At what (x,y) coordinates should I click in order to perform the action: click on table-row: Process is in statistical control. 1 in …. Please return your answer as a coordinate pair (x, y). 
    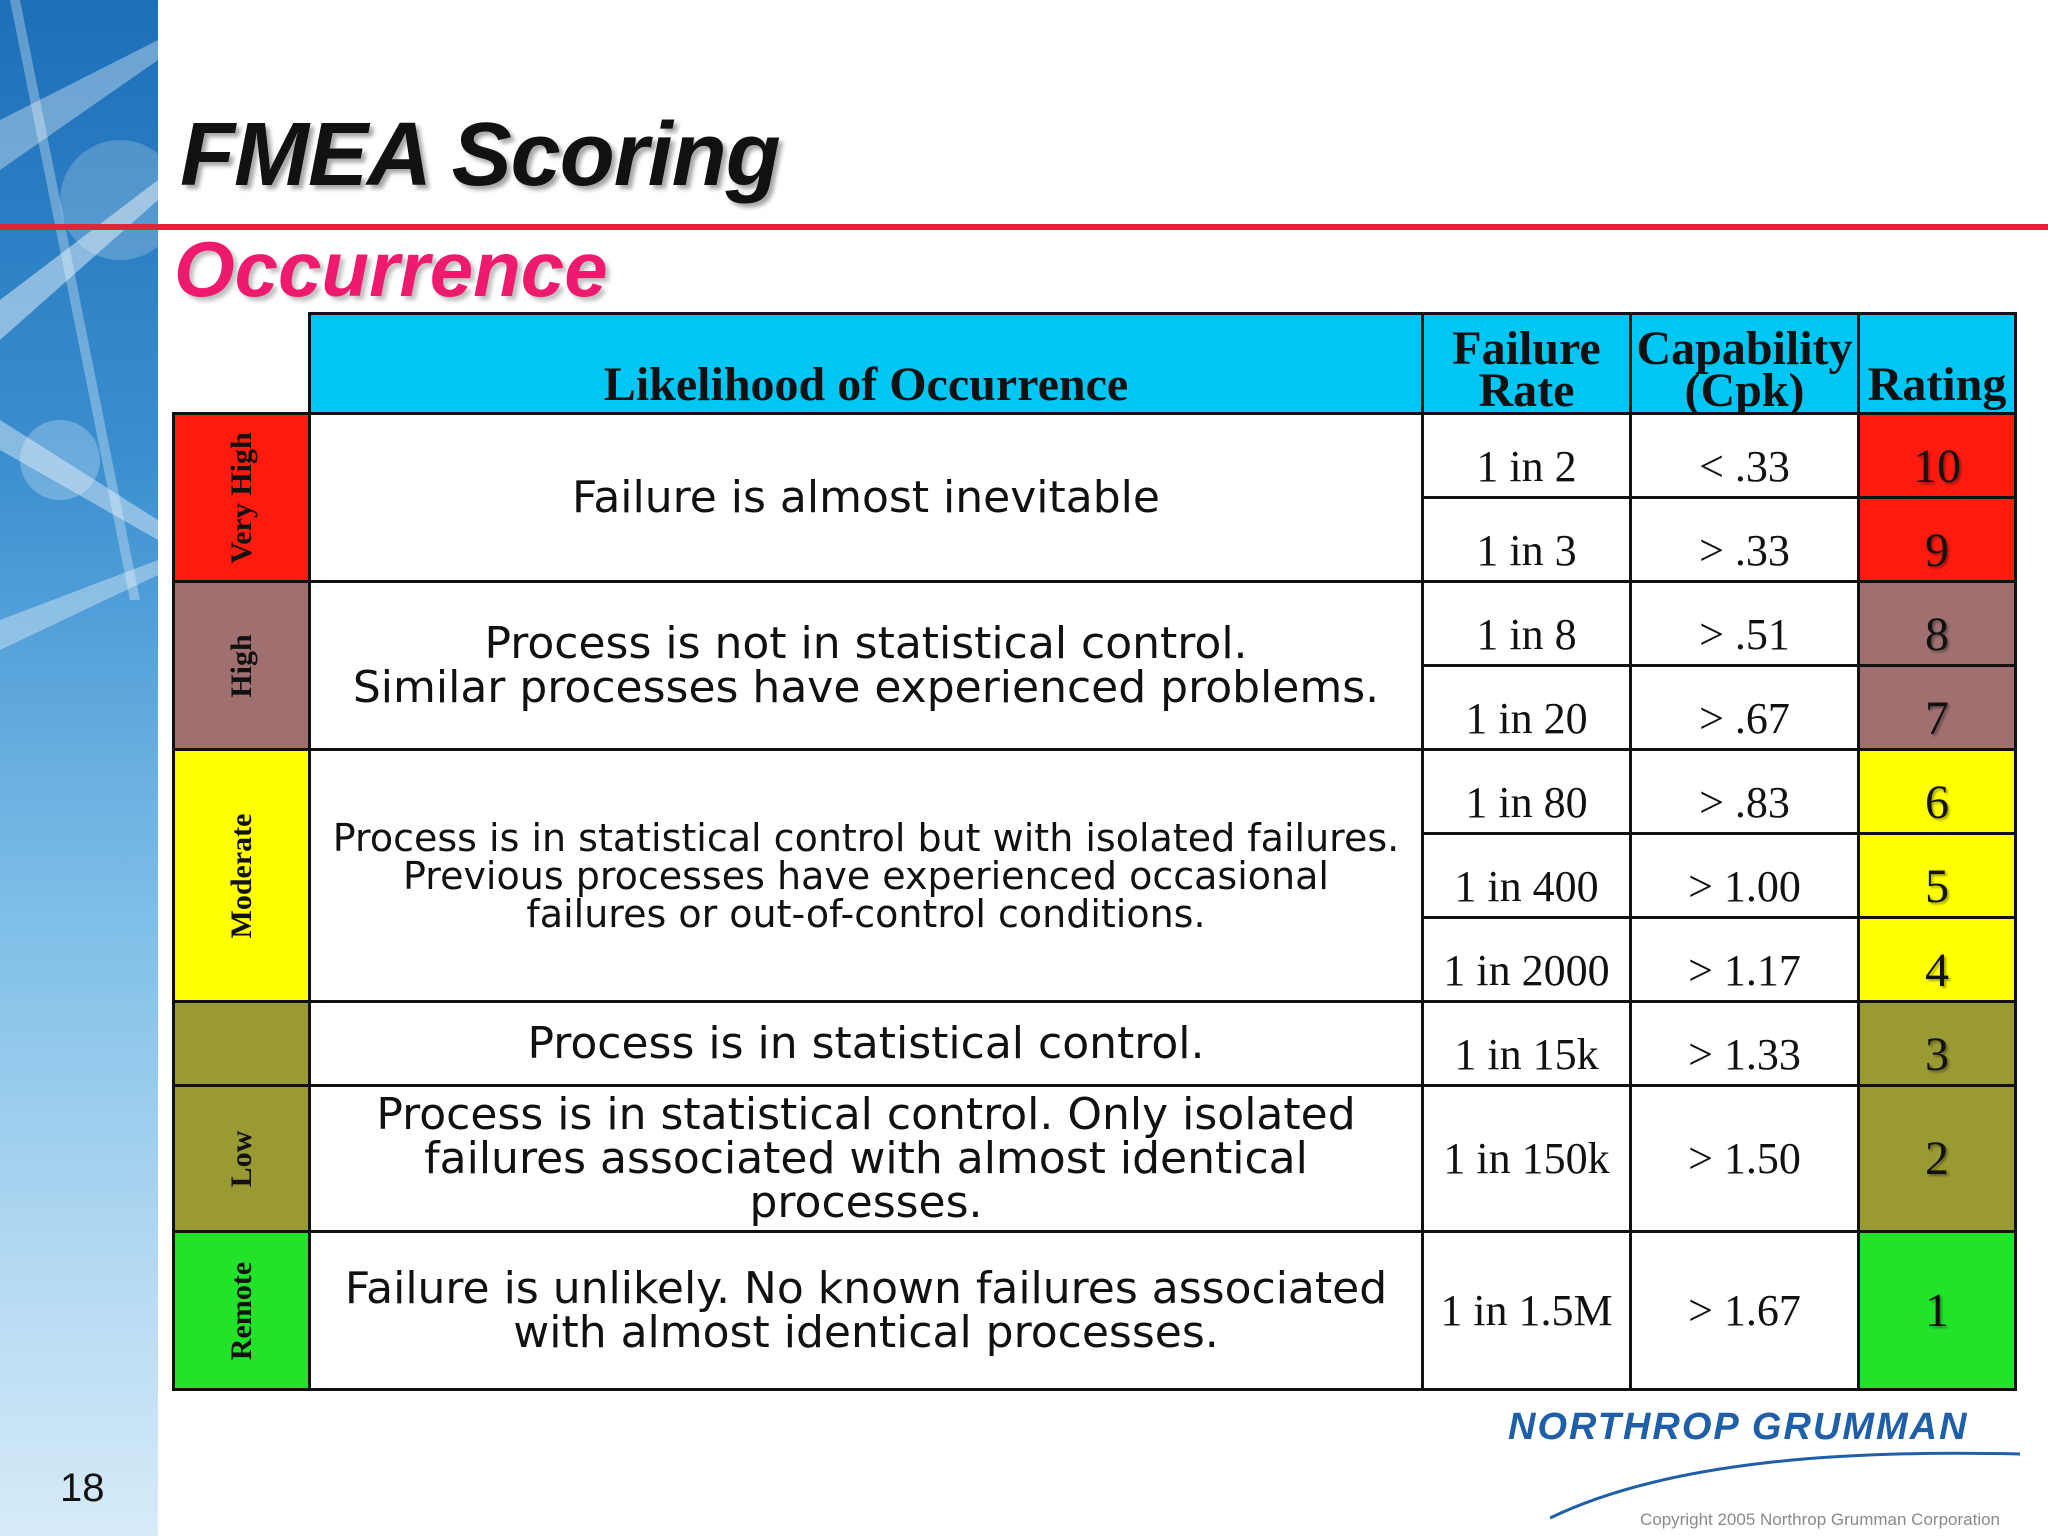
    Looking at the image, I should click on (1094, 1043).